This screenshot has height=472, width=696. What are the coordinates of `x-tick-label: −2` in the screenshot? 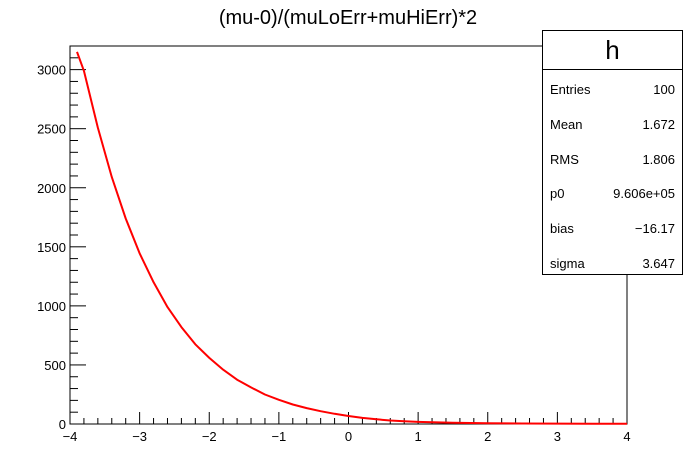 It's located at (209, 436).